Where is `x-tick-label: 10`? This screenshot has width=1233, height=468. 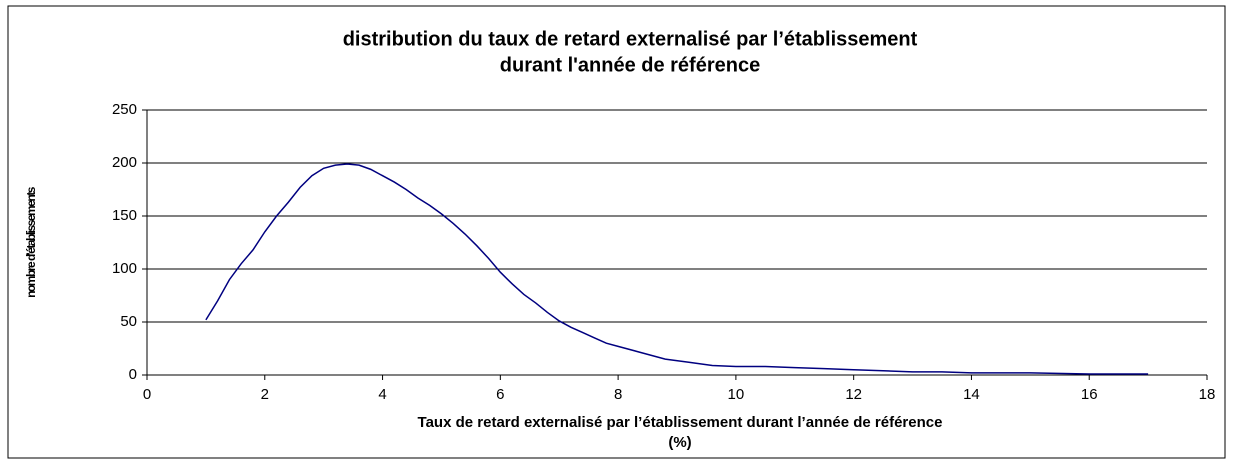 x-tick-label: 10 is located at coordinates (736, 394).